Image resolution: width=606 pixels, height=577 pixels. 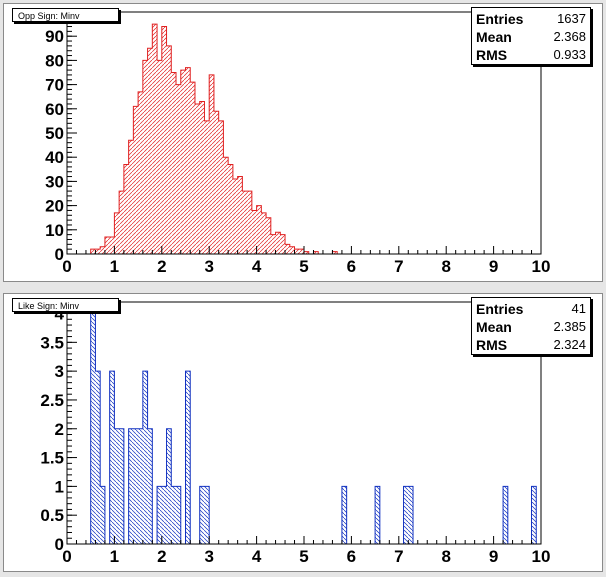 I want to click on y-tick-label: 80, so click(x=54, y=60).